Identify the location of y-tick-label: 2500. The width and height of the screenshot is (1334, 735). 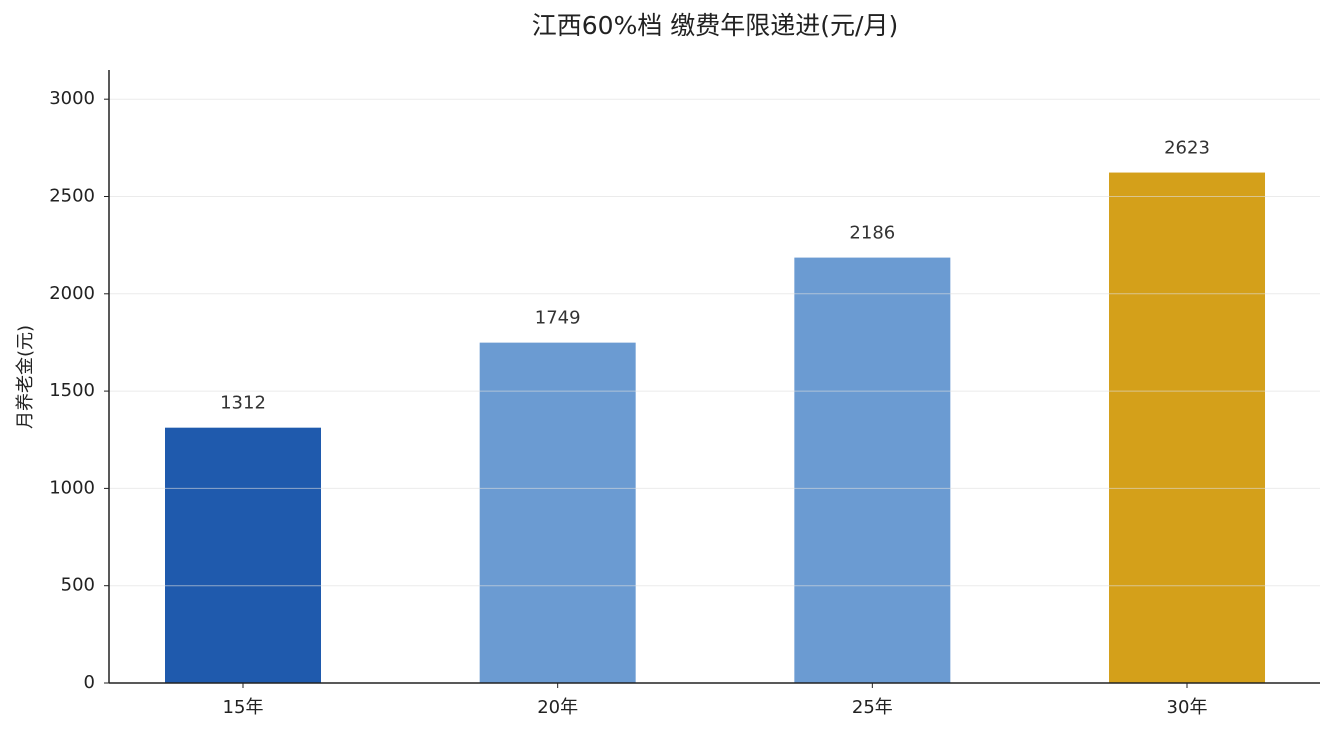
(72, 195).